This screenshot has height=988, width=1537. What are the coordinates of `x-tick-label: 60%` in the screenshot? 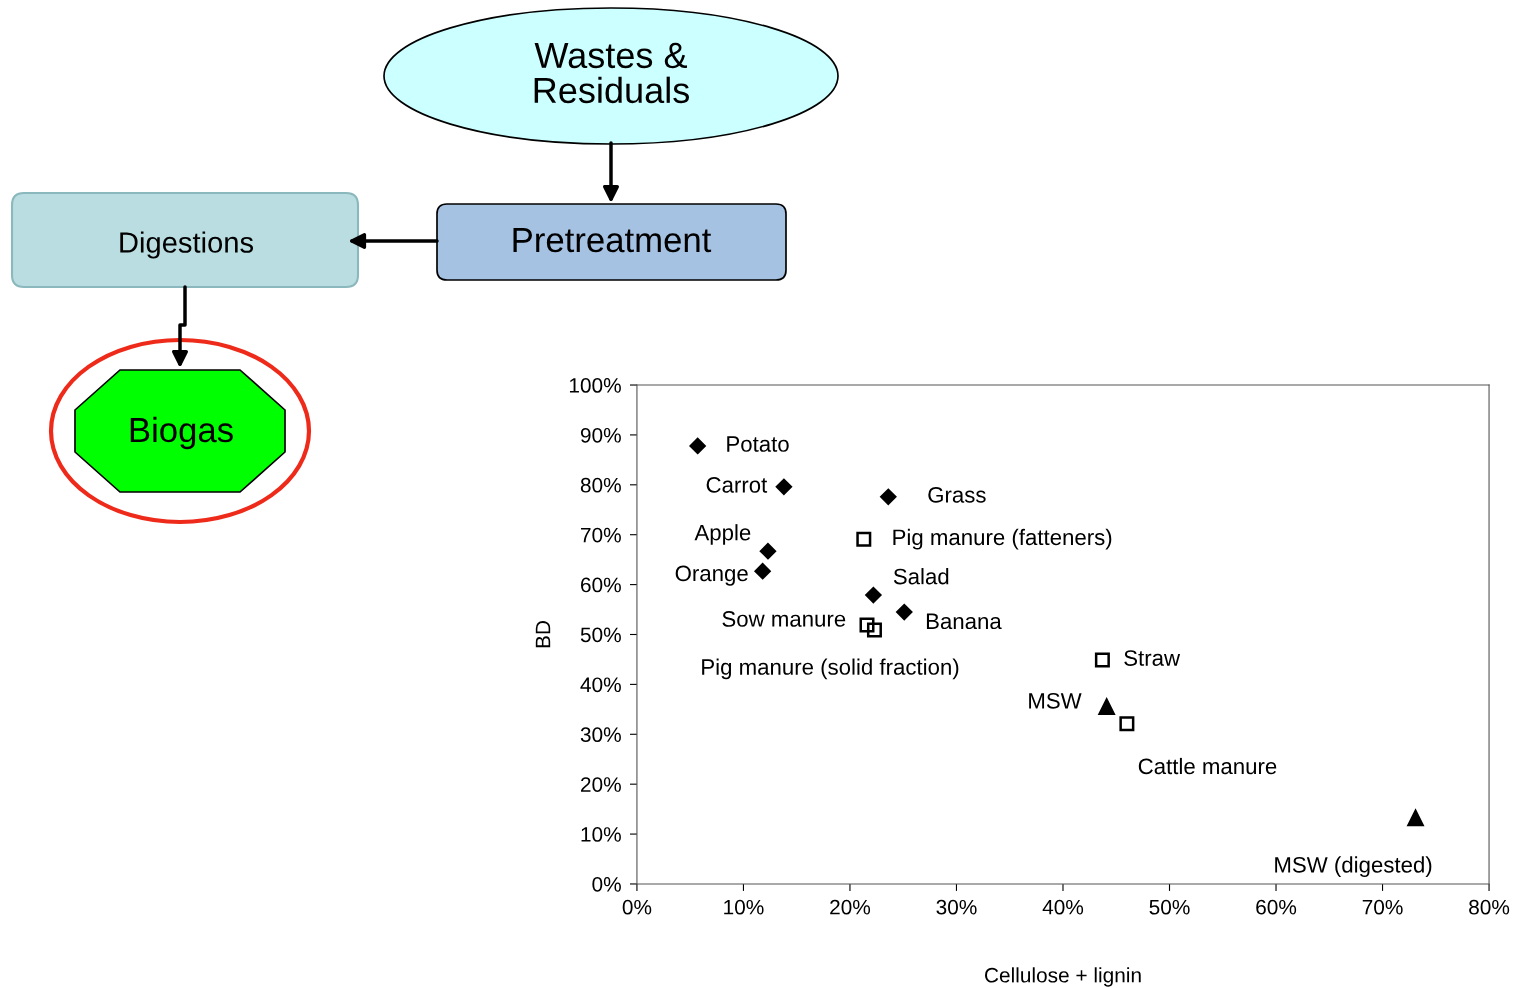 It's located at (1276, 907).